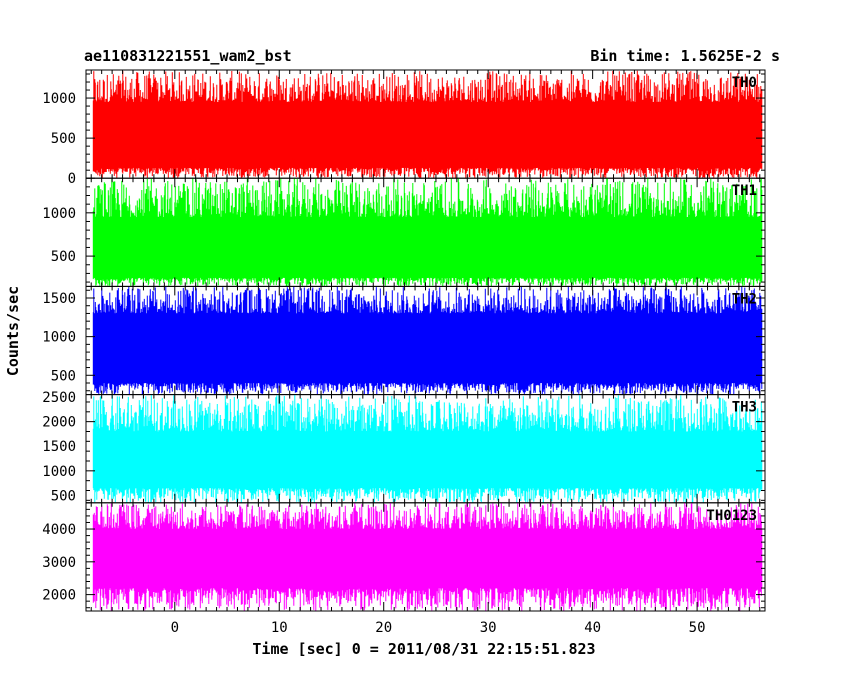 This screenshot has height=680, width=850. I want to click on x-tick-label: 10, so click(279, 628).